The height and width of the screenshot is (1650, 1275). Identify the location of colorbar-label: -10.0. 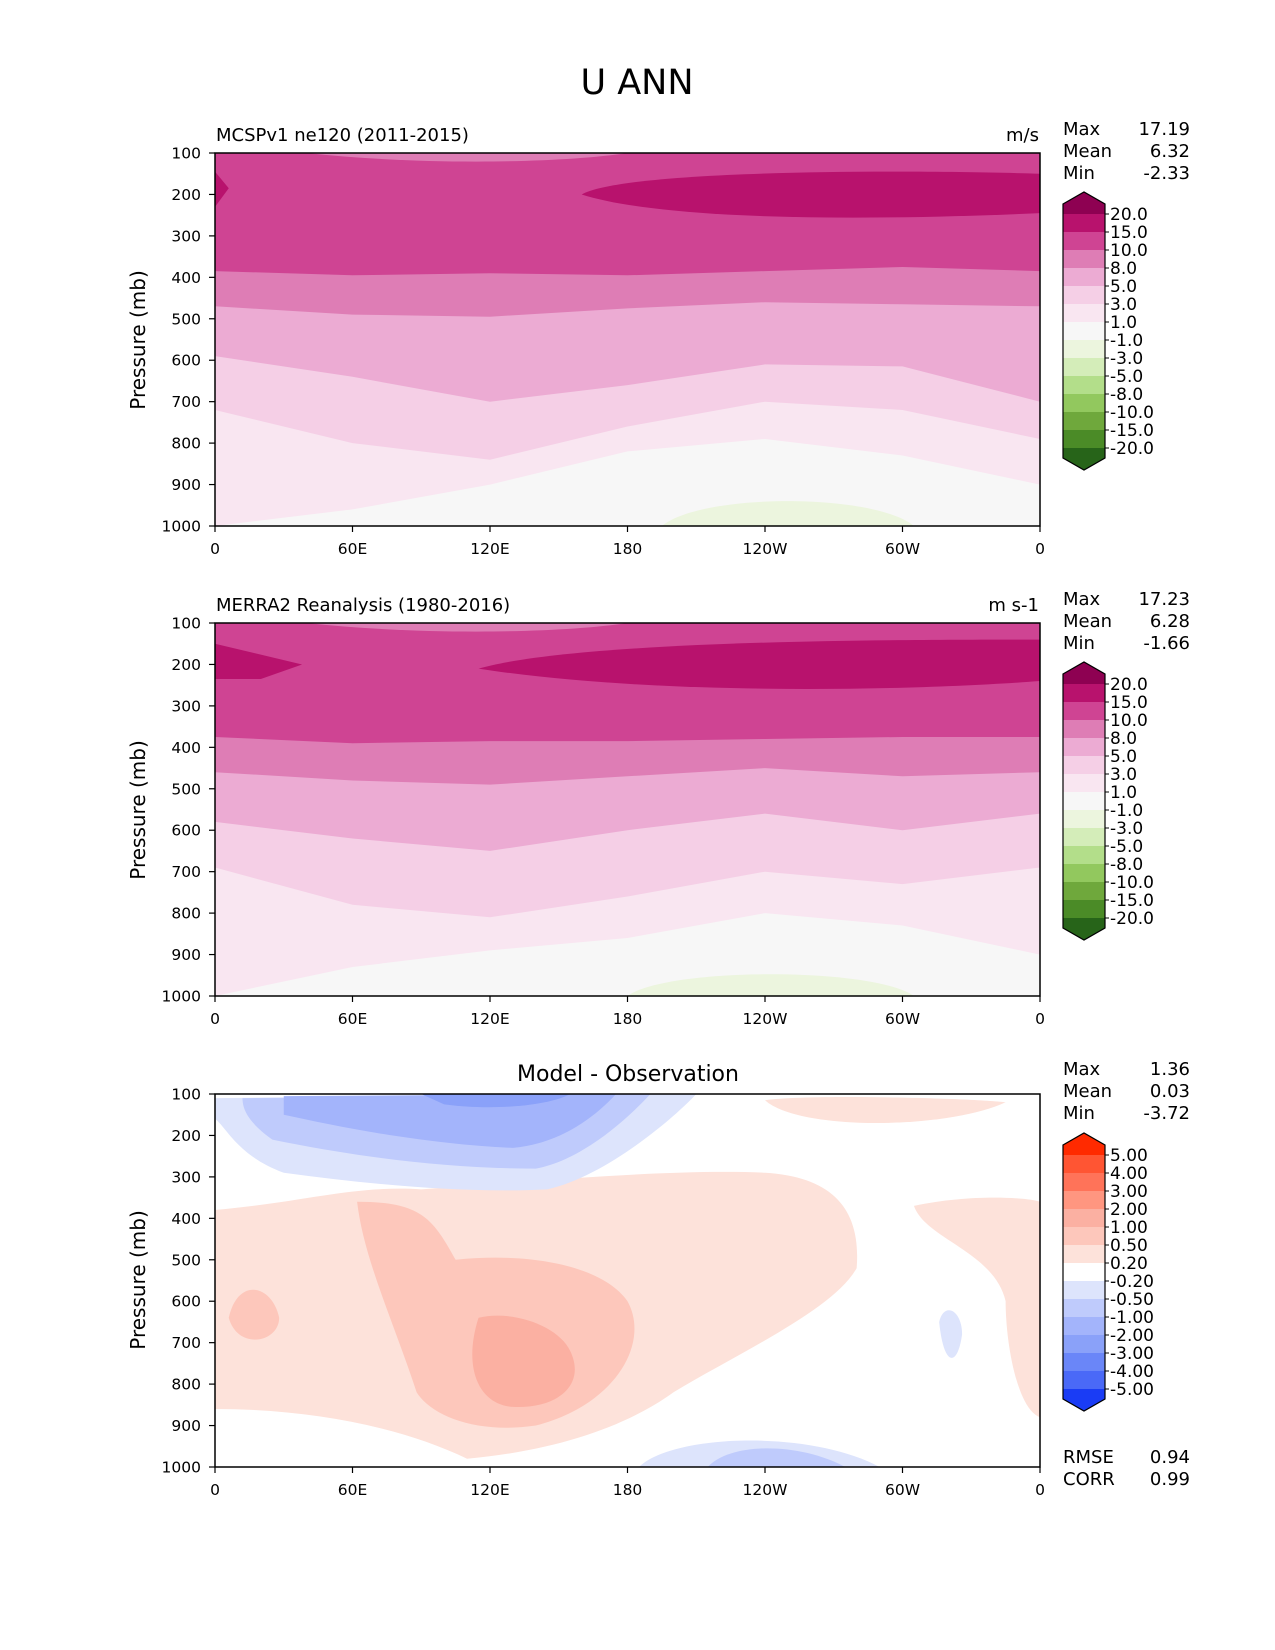
(1132, 413).